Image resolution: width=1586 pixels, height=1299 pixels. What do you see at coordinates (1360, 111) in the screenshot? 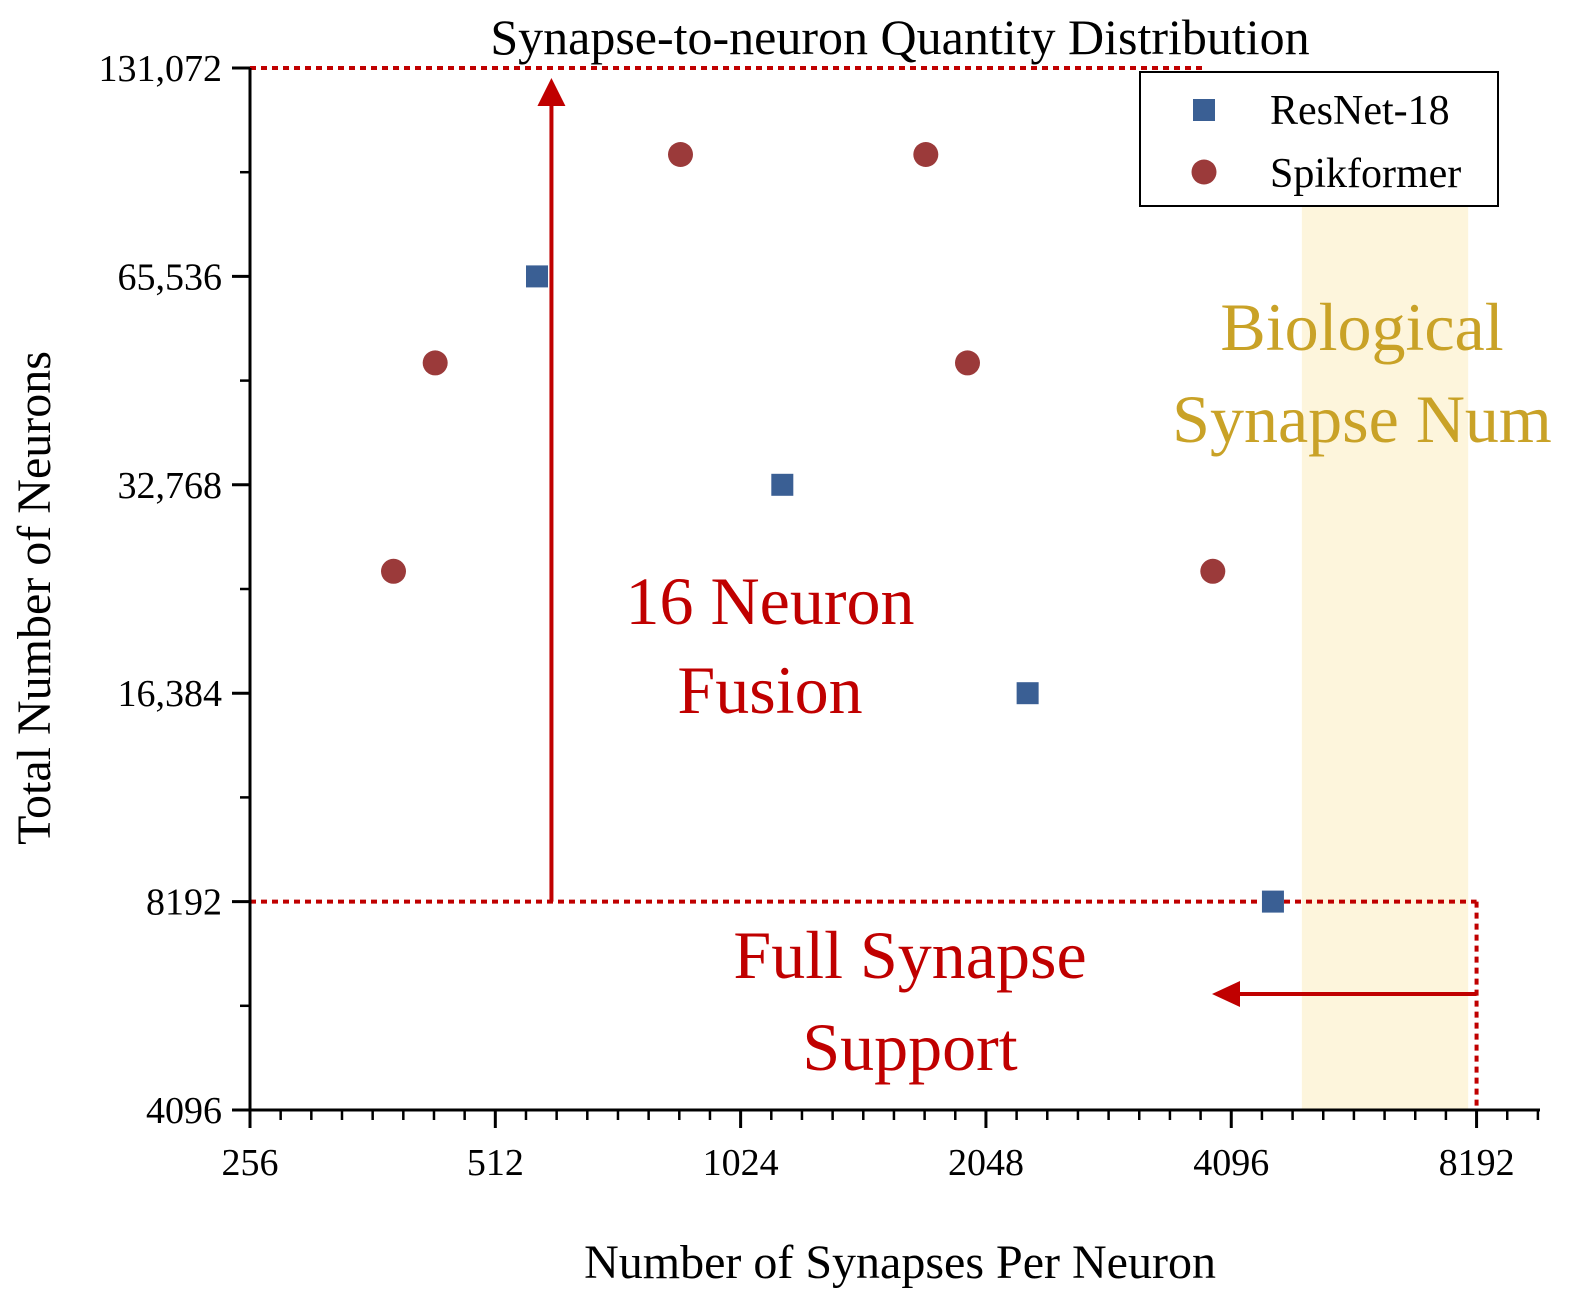
I see `legend-resnet-18-label: ResNet-18` at bounding box center [1360, 111].